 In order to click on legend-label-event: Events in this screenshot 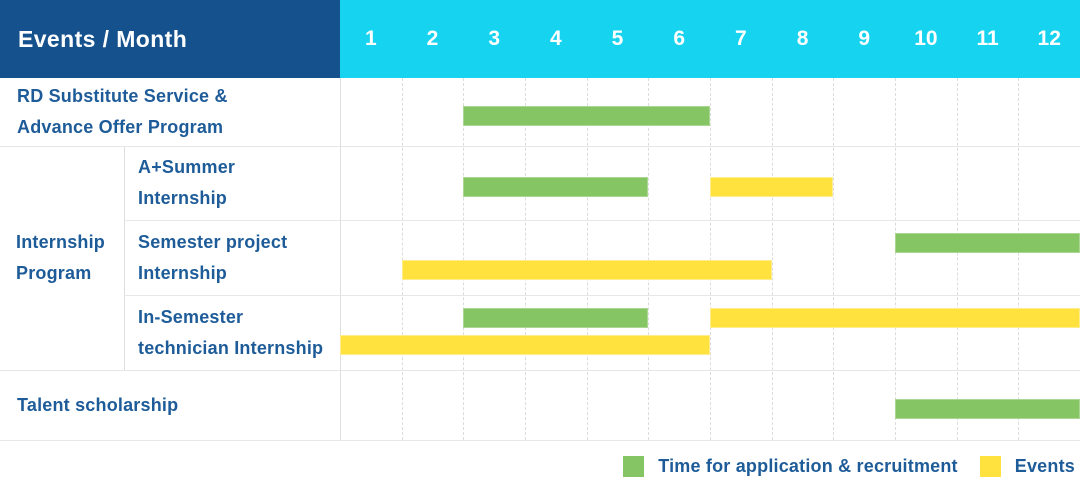, I will do `click(1044, 466)`.